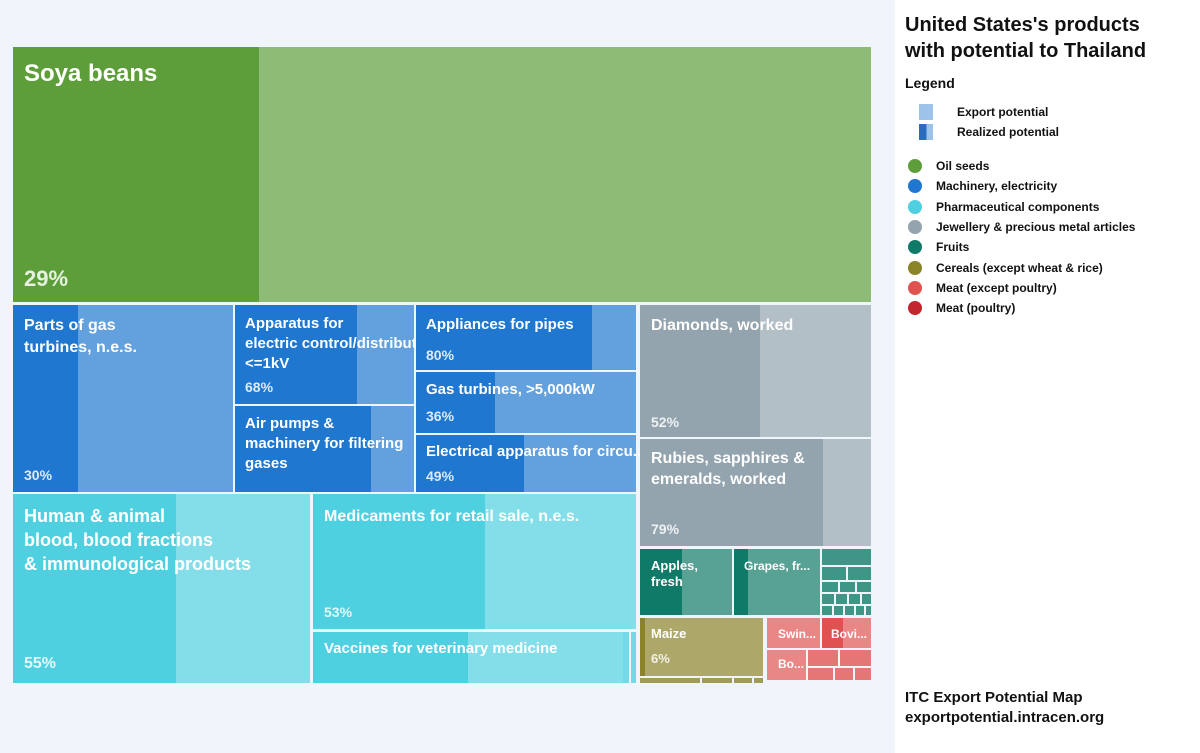 The image size is (1200, 753). I want to click on footer-source: ITC Export Potential Map, so click(994, 697).